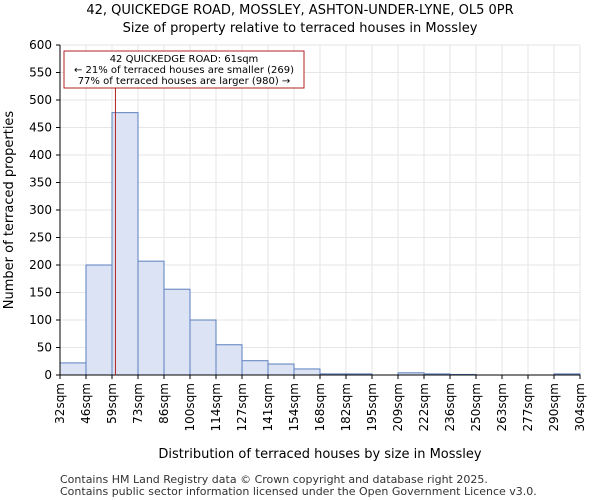  Describe the element at coordinates (112, 403) in the screenshot. I see `x-tick-label: 59sqm` at that location.